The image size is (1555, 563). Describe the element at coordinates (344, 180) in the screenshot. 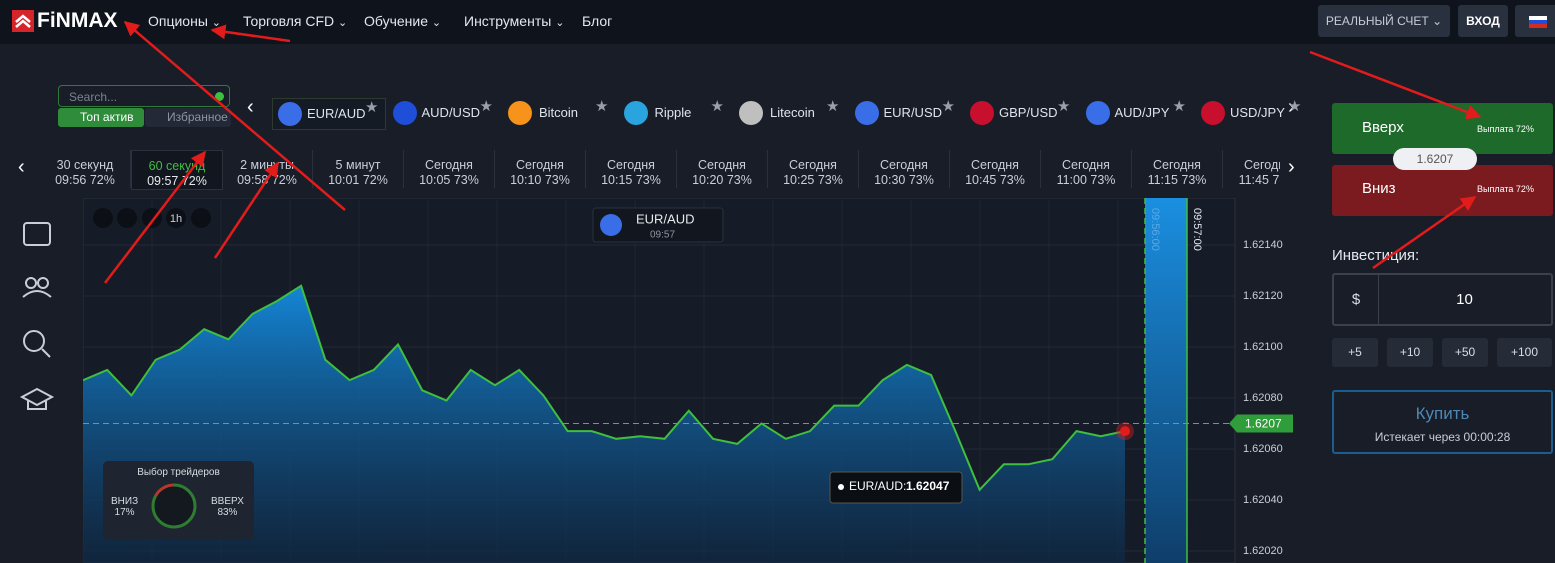

I see `expiry-time: 10:01` at that location.